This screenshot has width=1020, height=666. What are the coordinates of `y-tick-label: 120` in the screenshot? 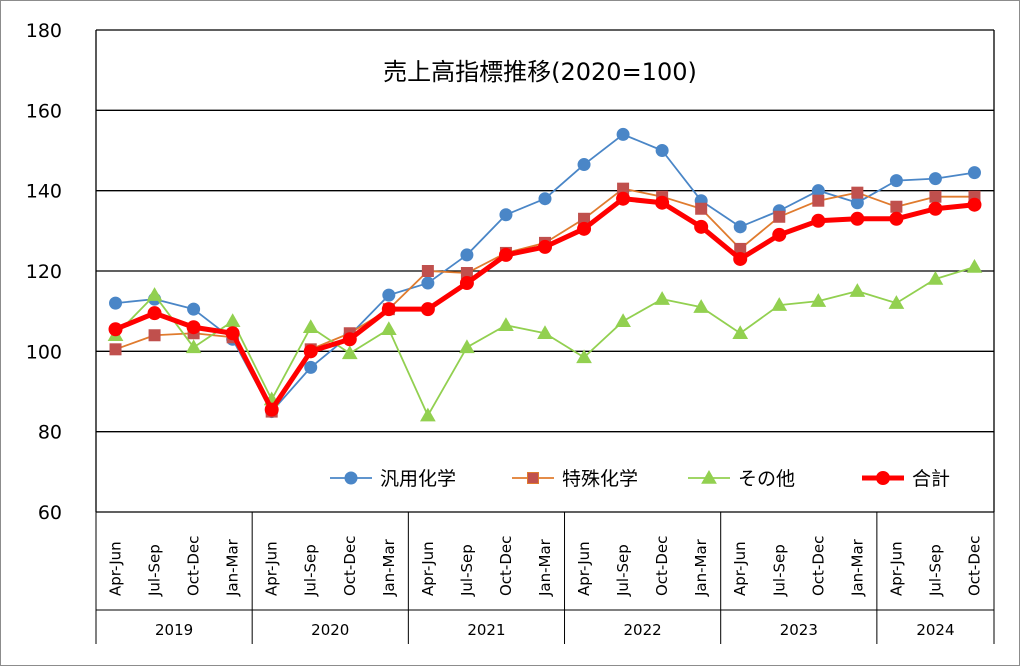 It's located at (44, 272).